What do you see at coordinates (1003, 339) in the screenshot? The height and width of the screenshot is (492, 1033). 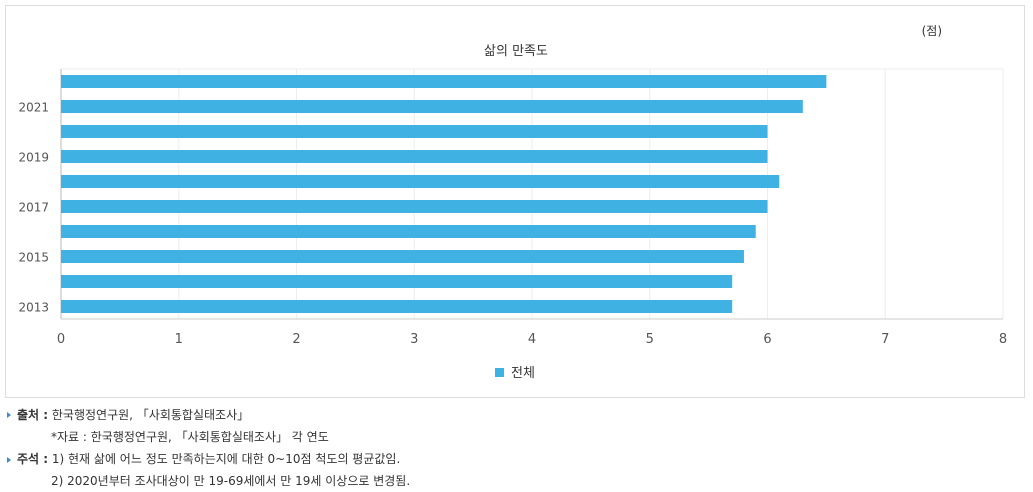 I see `x-tick-label: 8` at bounding box center [1003, 339].